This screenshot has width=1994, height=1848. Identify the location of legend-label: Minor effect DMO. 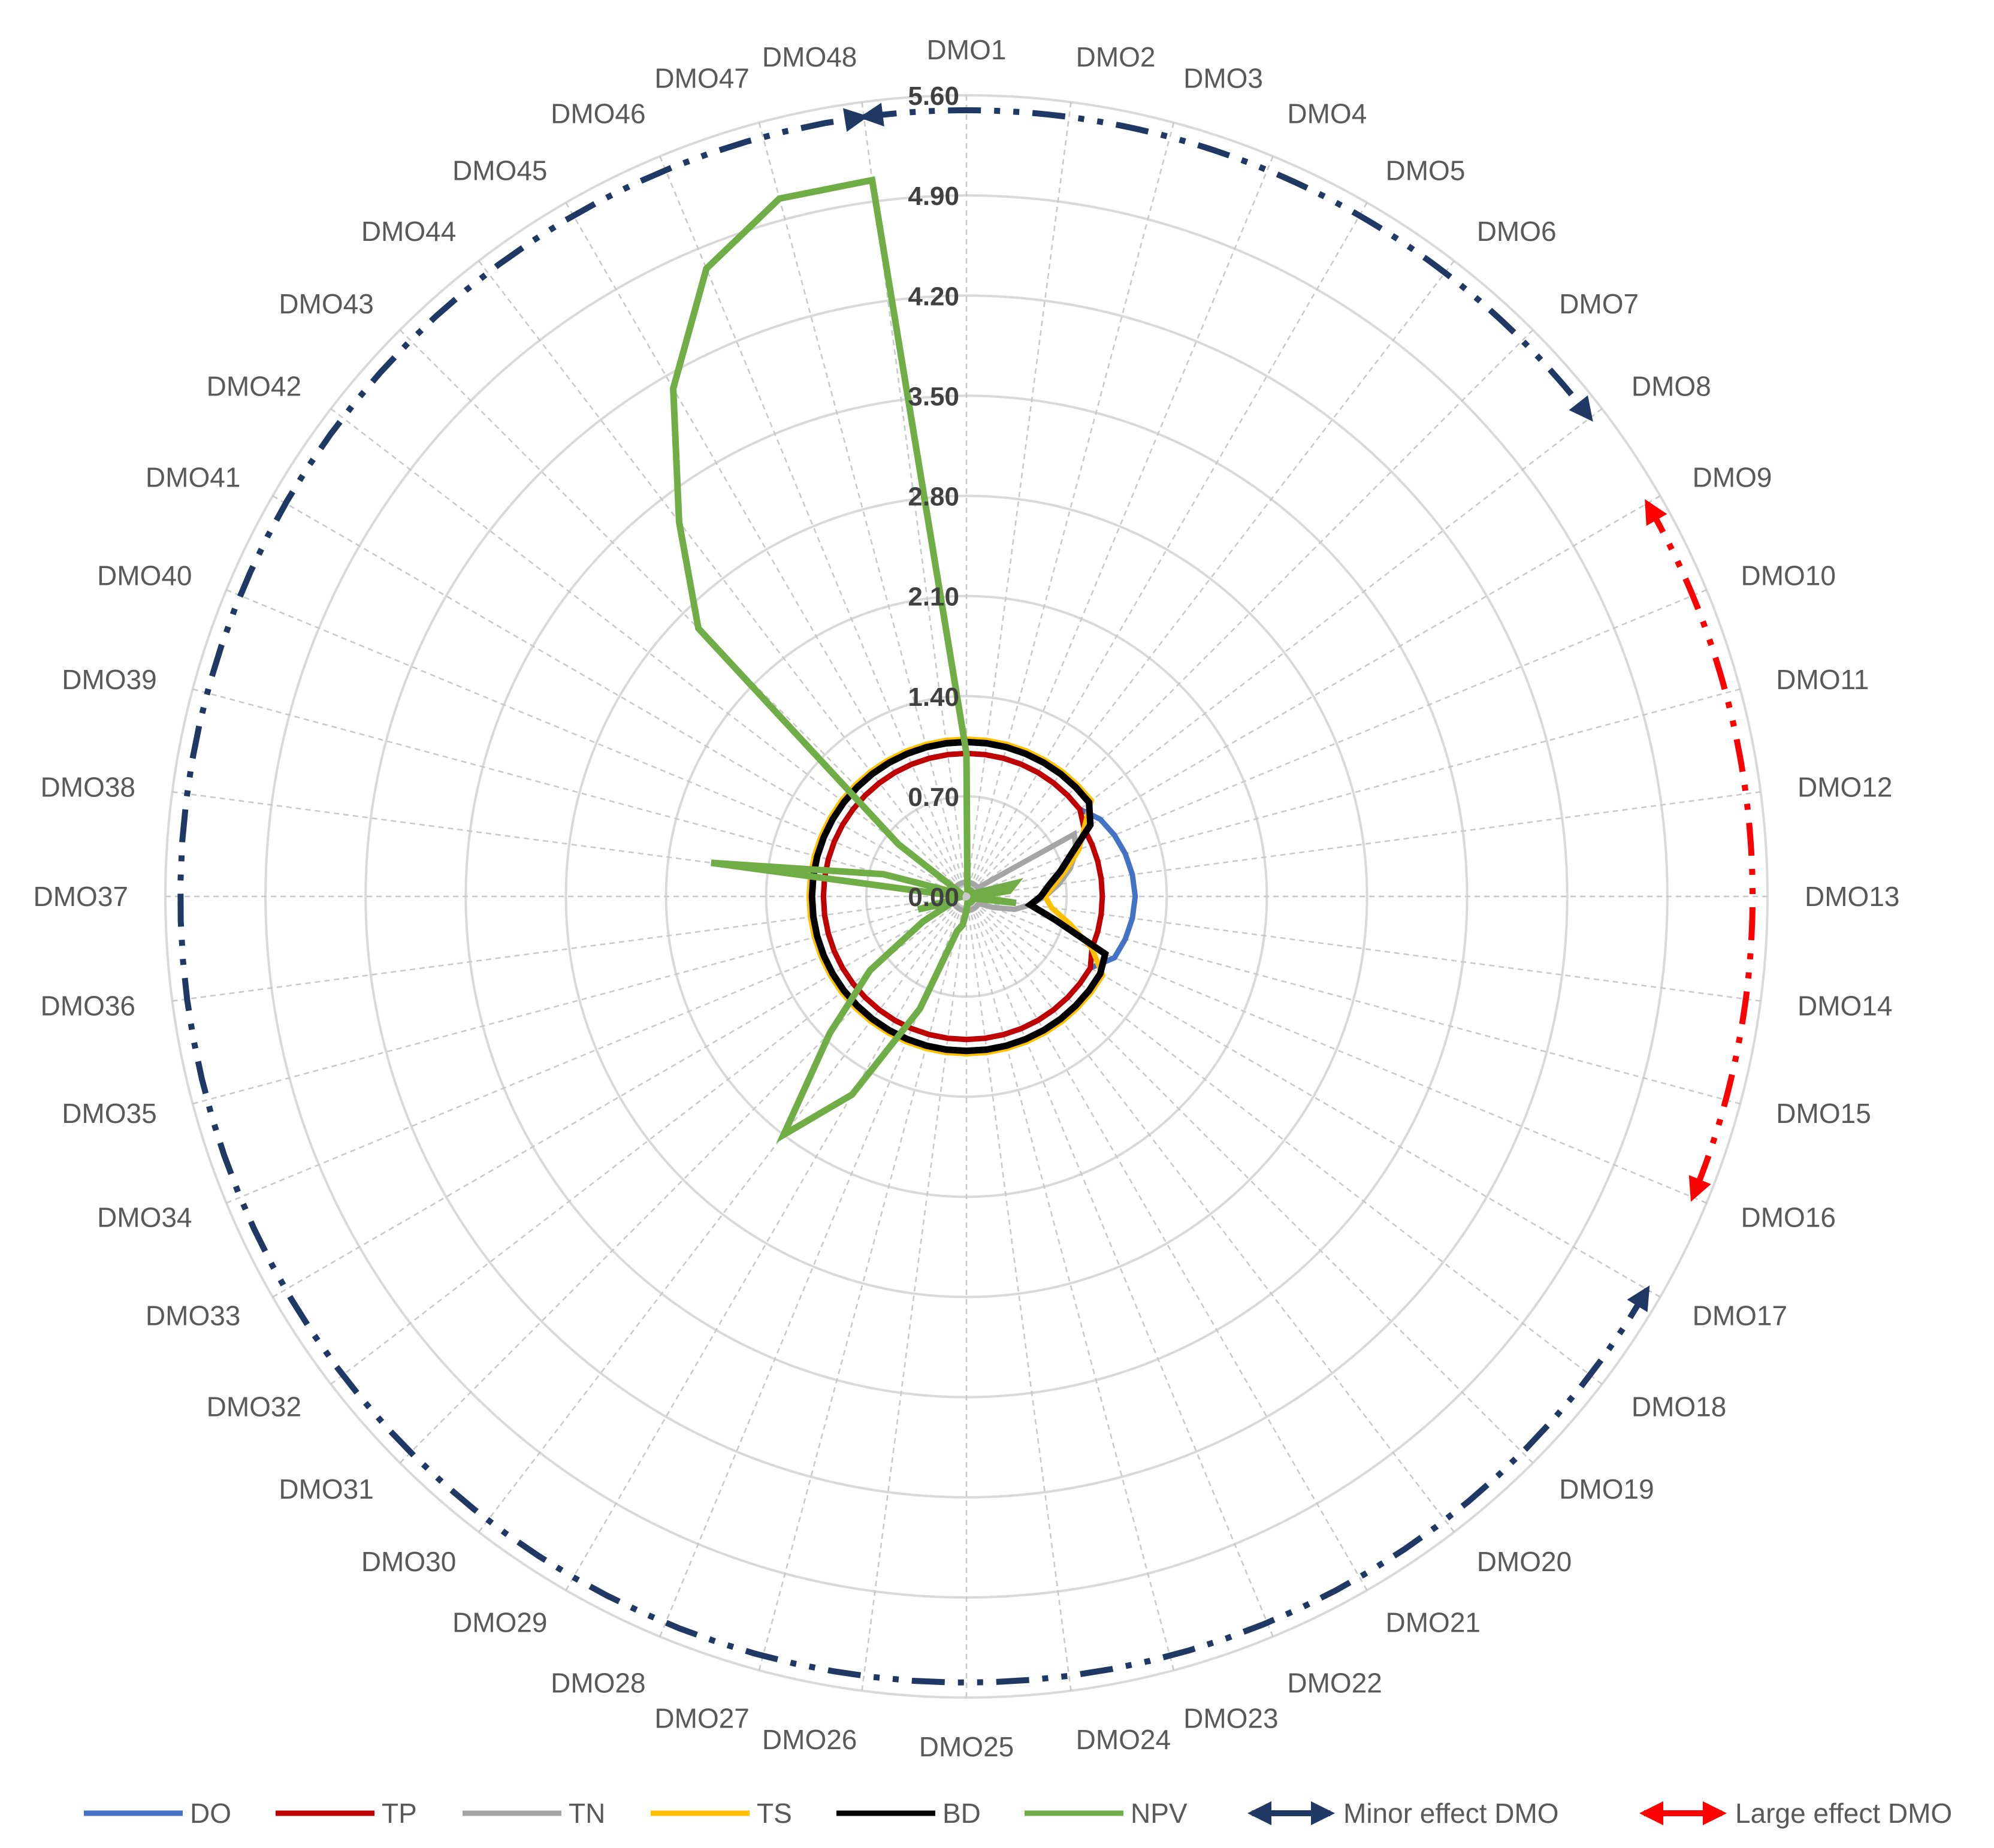
(1451, 1813).